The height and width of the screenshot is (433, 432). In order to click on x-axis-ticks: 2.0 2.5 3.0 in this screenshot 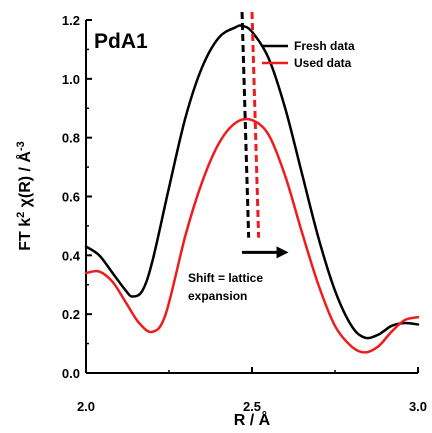, I will do `click(252, 390)`.